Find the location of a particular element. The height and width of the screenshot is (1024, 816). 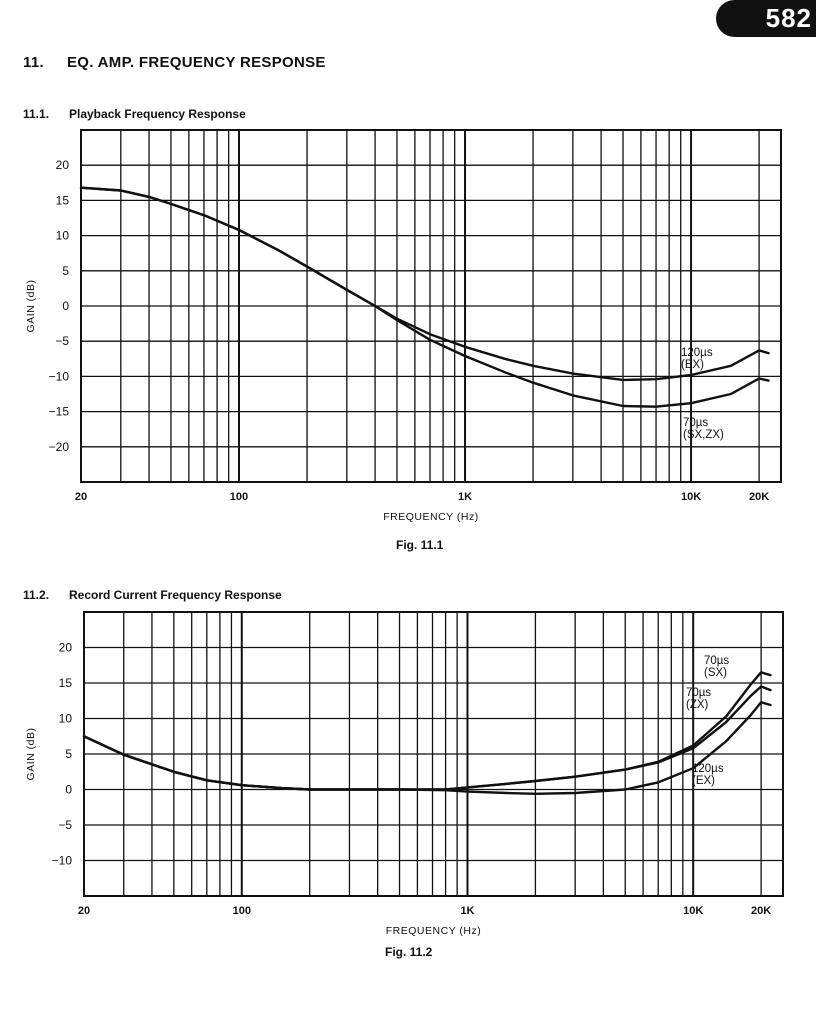

subsection-title-text: Playback Frequency Response is located at coordinates (157, 114).